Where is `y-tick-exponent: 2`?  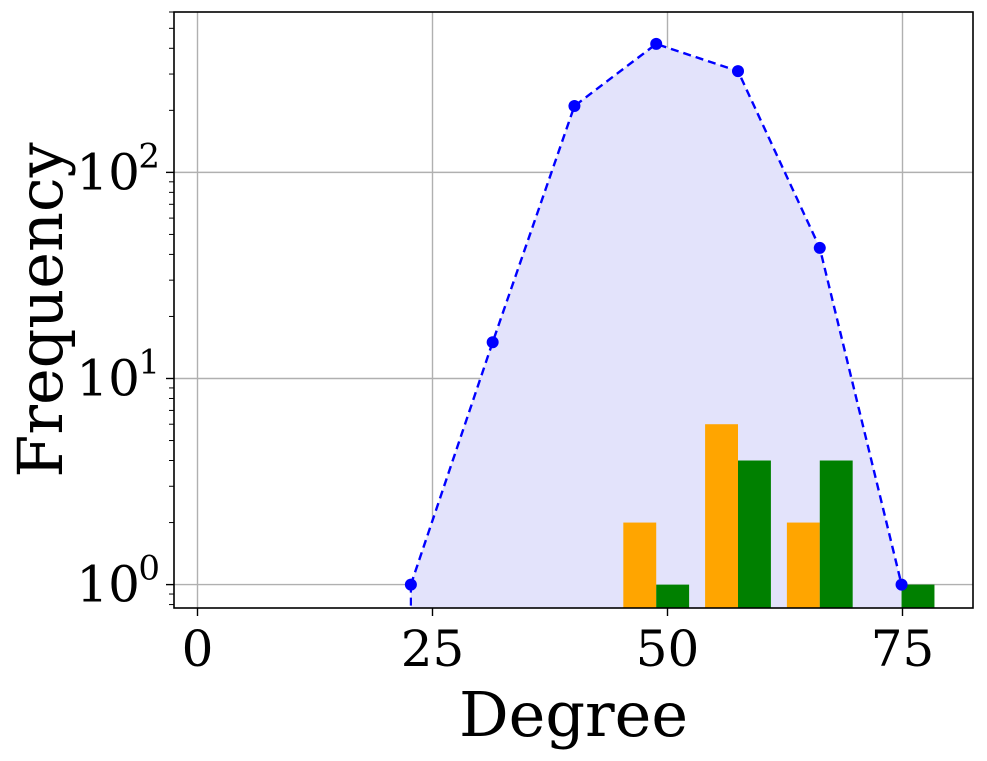
y-tick-exponent: 2 is located at coordinates (149, 156).